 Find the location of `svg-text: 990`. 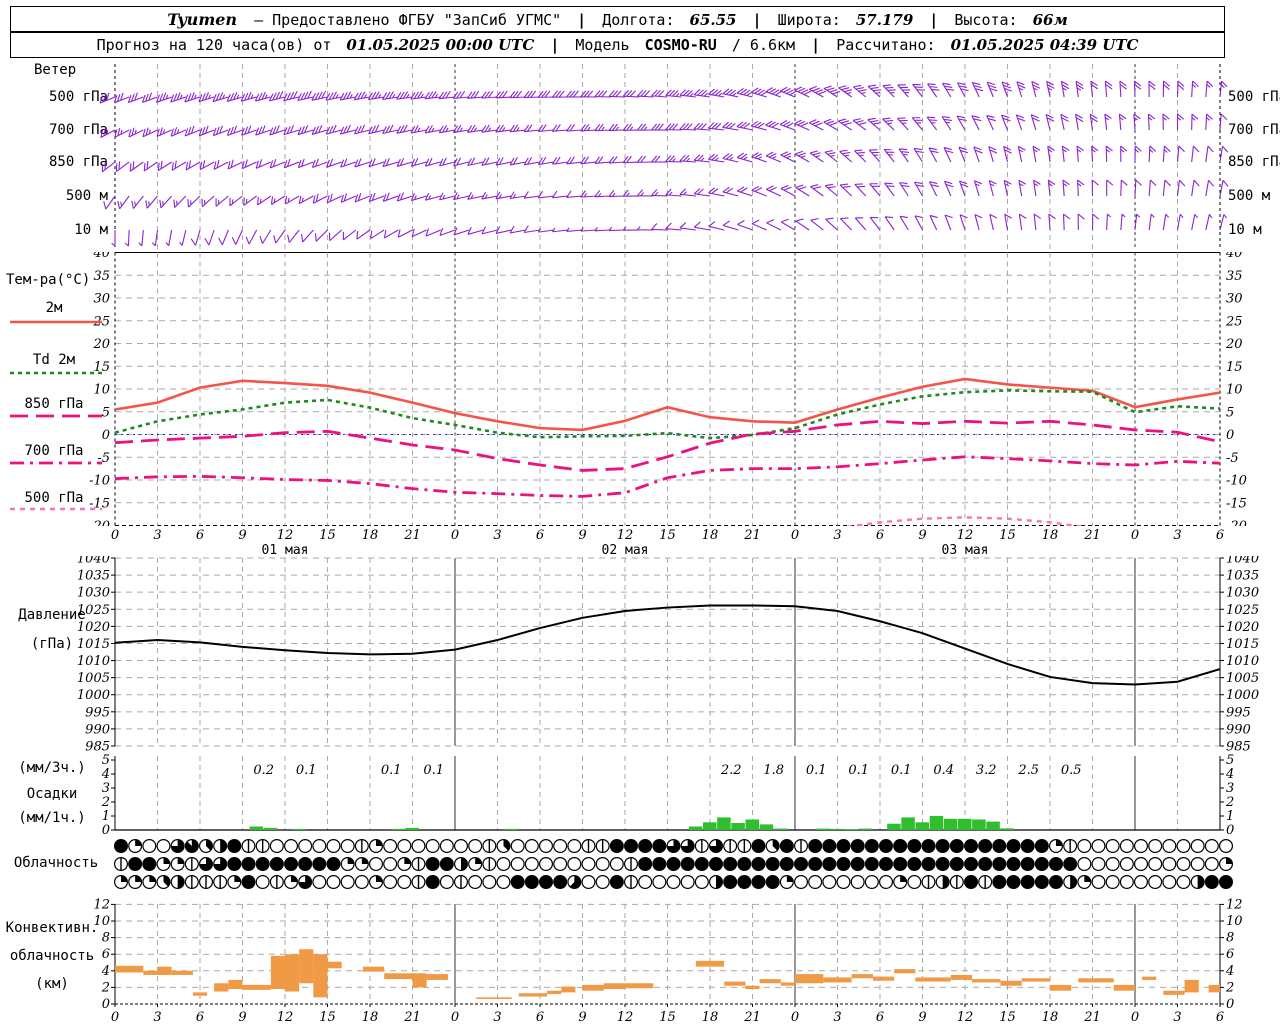

svg-text: 990 is located at coordinates (97, 729).